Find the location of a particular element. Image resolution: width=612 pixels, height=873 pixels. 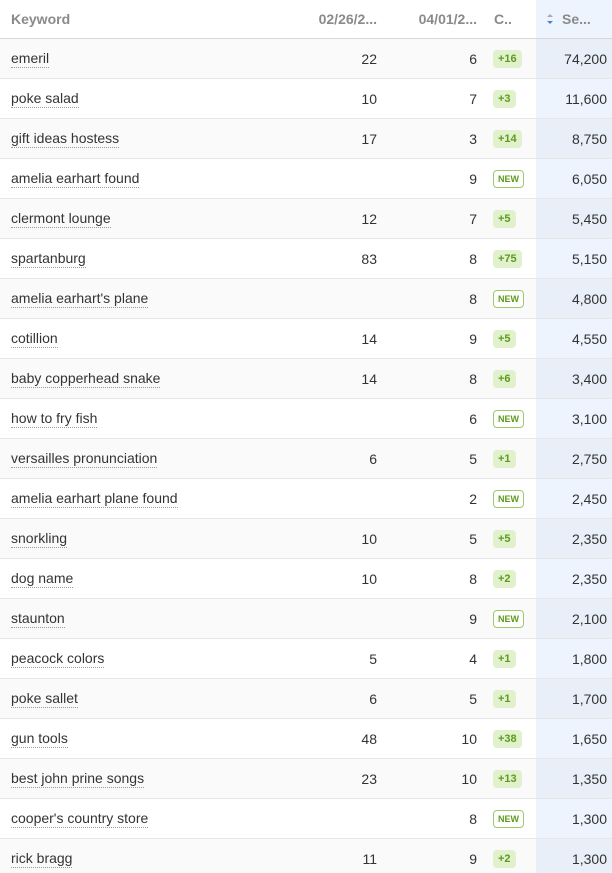

volume-cell: 8,750 is located at coordinates (589, 138).